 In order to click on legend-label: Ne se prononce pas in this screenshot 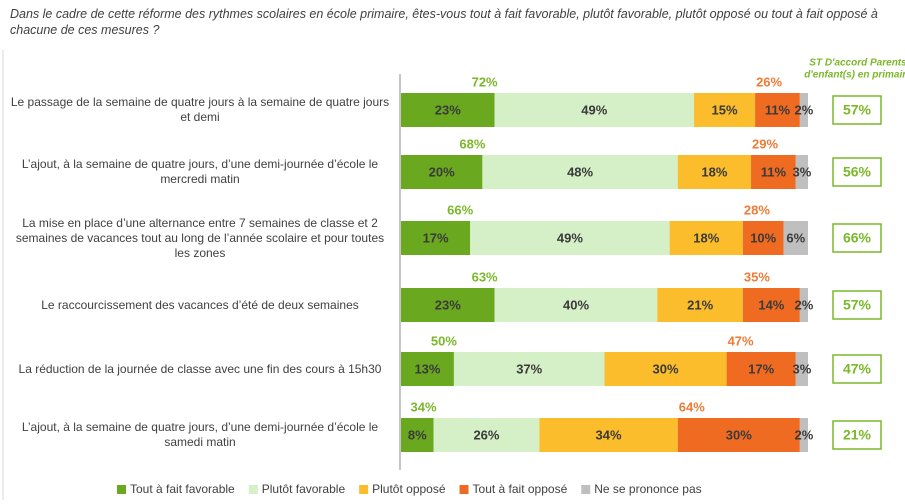, I will do `click(647, 489)`.